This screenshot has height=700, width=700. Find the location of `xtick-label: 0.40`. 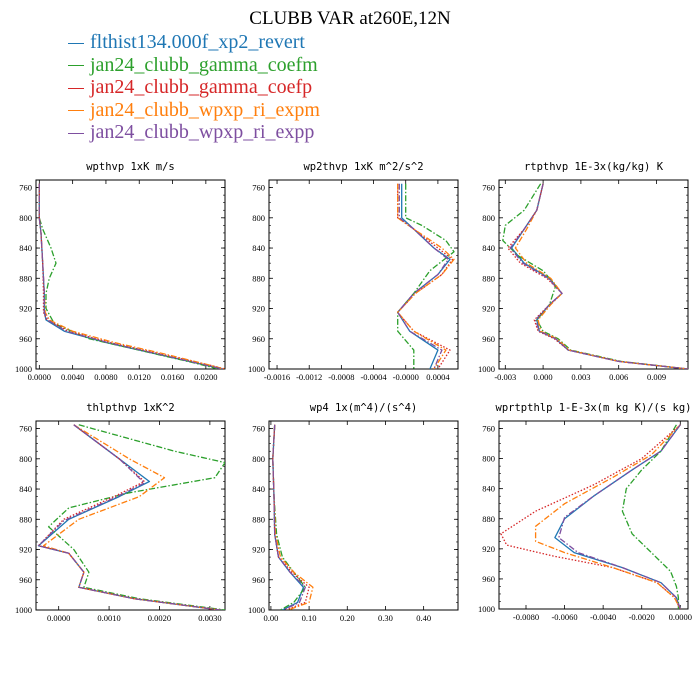

xtick-label: 0.40 is located at coordinates (423, 618).